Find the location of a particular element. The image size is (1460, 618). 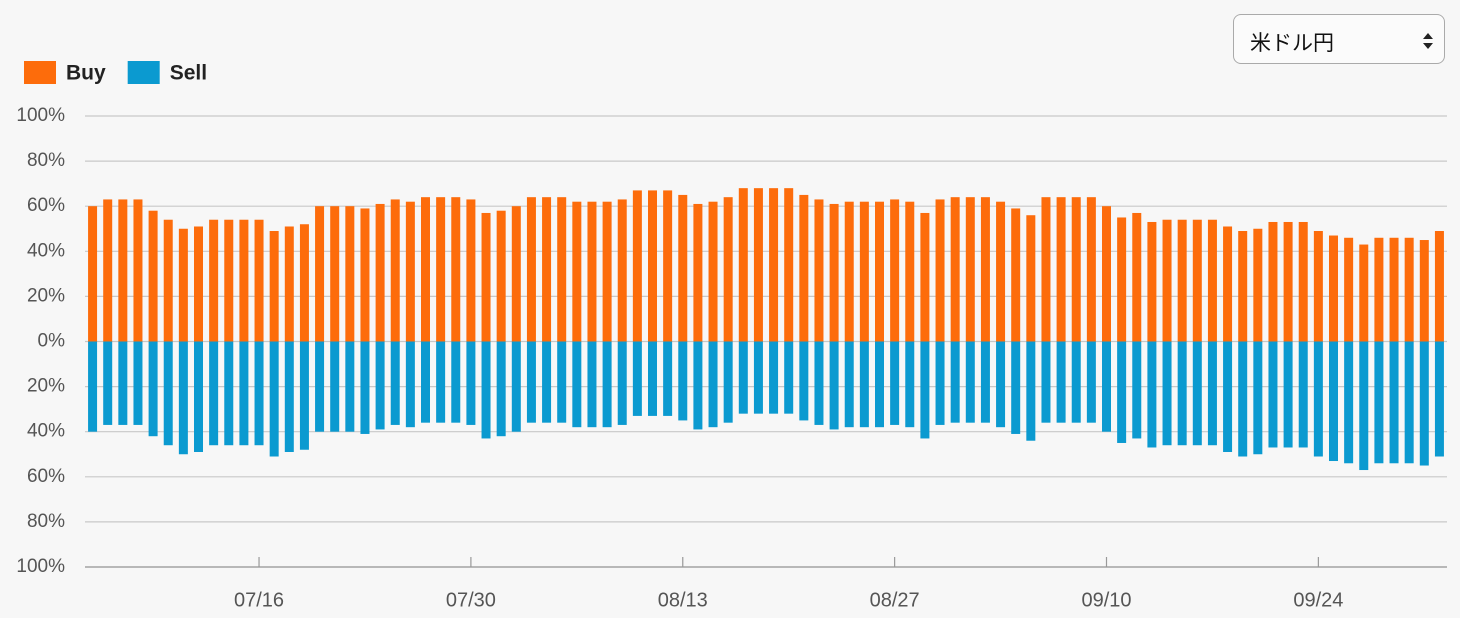

y-tick-label: 20% is located at coordinates (46, 295).